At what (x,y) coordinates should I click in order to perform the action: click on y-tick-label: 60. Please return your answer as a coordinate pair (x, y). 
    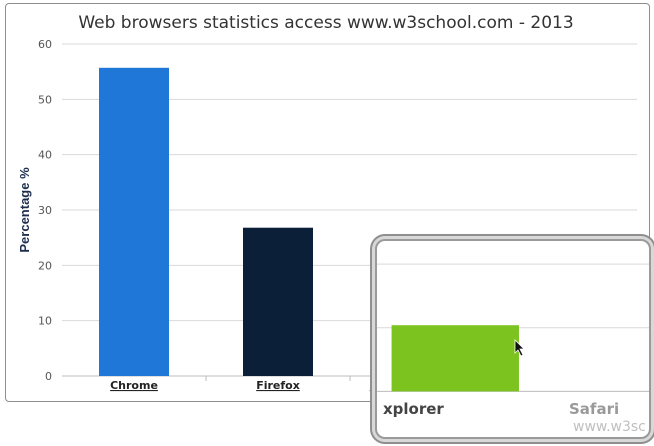
    Looking at the image, I should click on (45, 44).